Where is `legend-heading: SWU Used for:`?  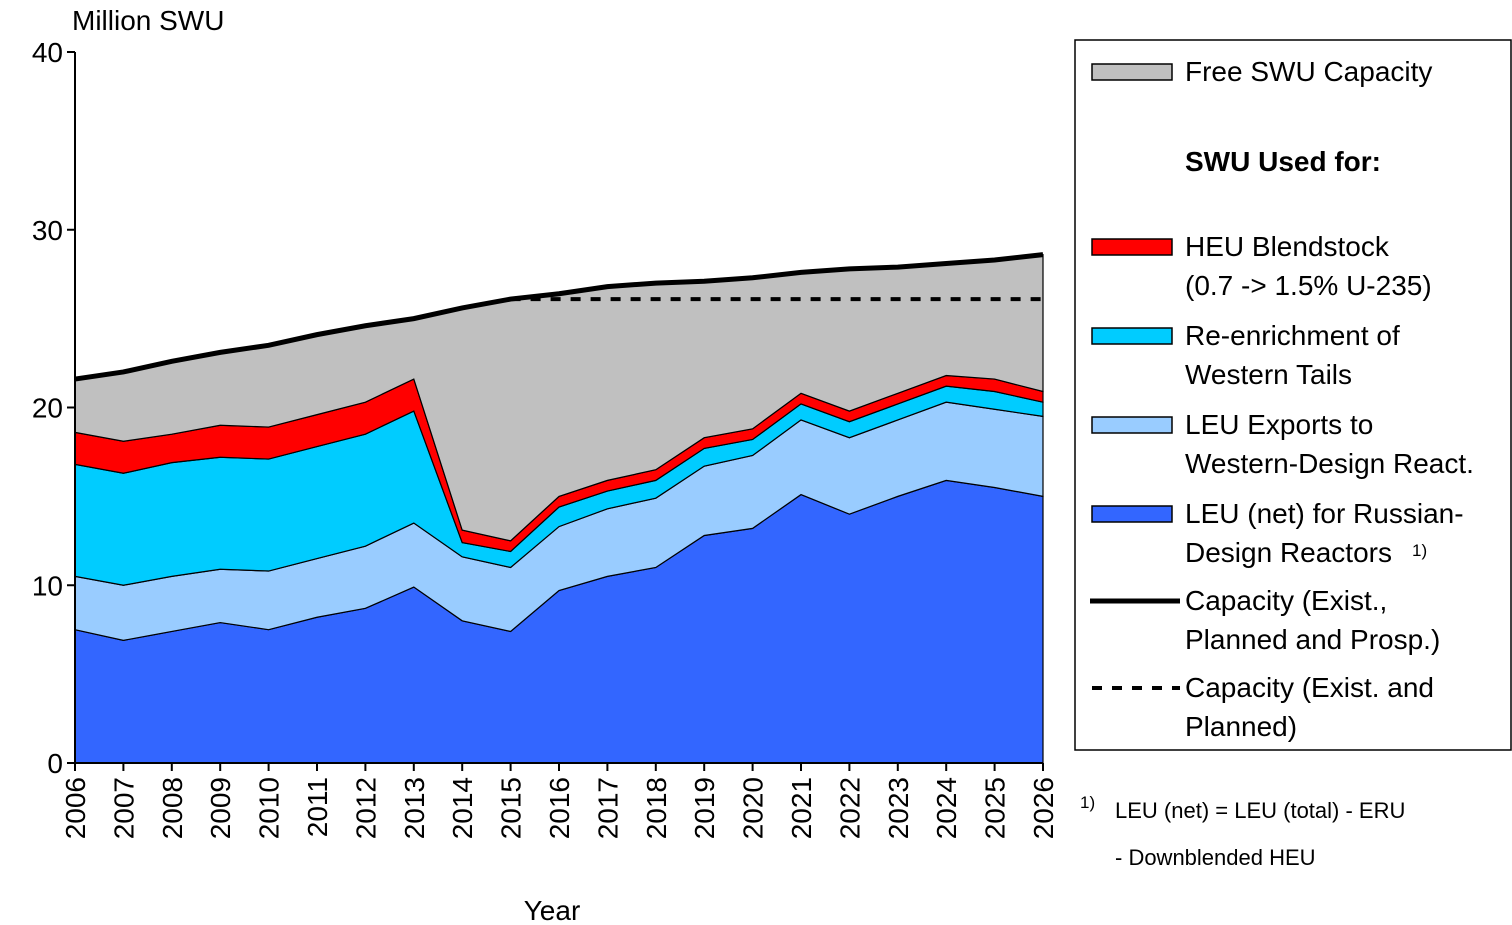 legend-heading: SWU Used for: is located at coordinates (1283, 161).